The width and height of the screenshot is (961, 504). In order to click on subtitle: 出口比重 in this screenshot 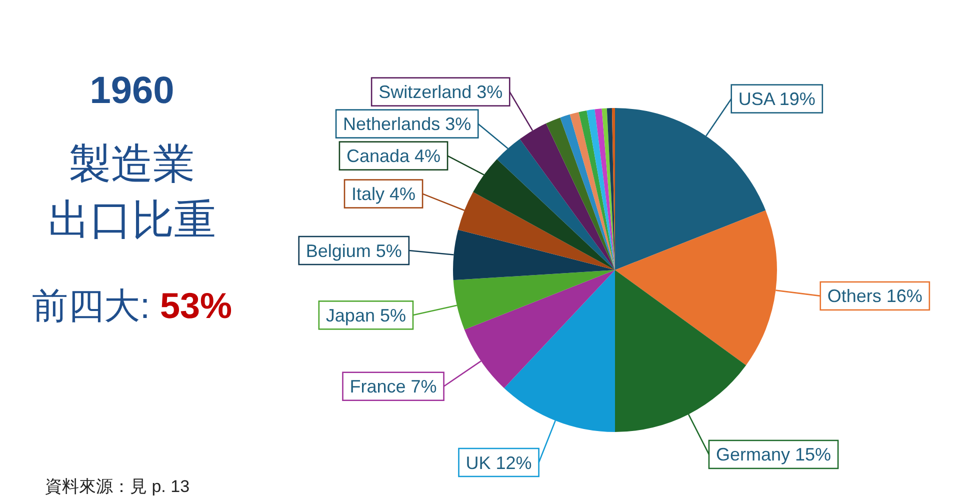, I will do `click(132, 219)`.